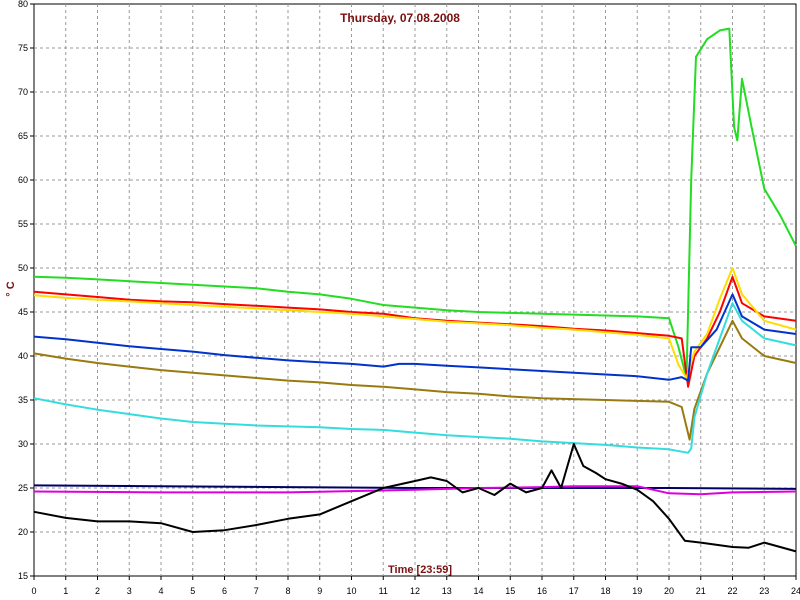 This screenshot has width=800, height=600. Describe the element at coordinates (415, 591) in the screenshot. I see `x-tick-label: 12` at that location.